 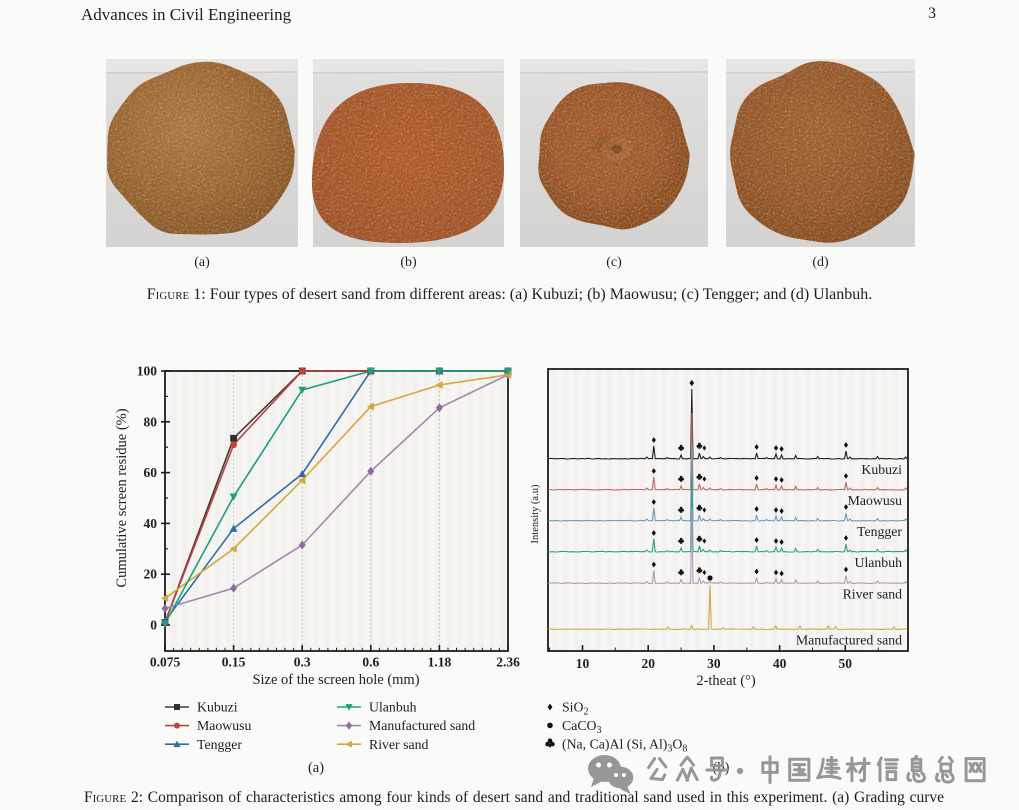 What do you see at coordinates (122, 497) in the screenshot?
I see `svg-text: Cumulative screen residue (%)` at bounding box center [122, 497].